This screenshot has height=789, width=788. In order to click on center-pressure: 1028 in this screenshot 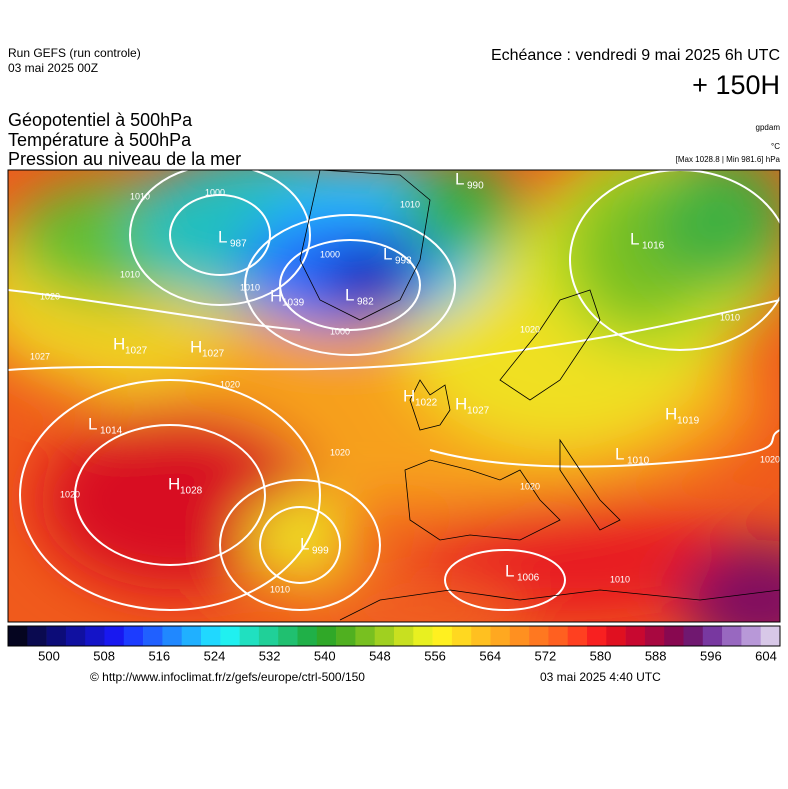, I will do `click(191, 491)`.